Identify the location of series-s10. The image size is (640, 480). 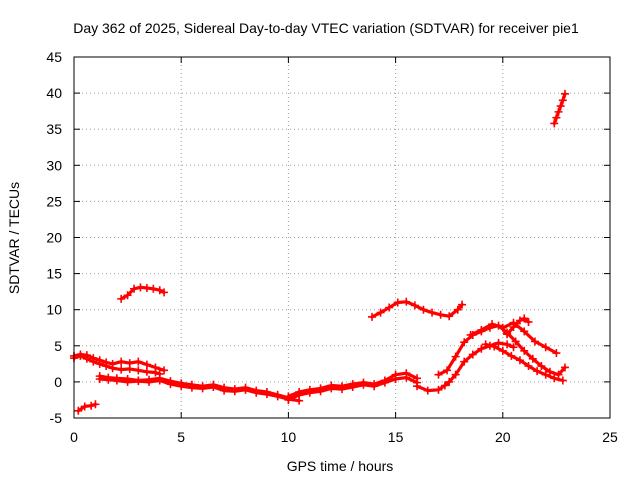
(465, 366).